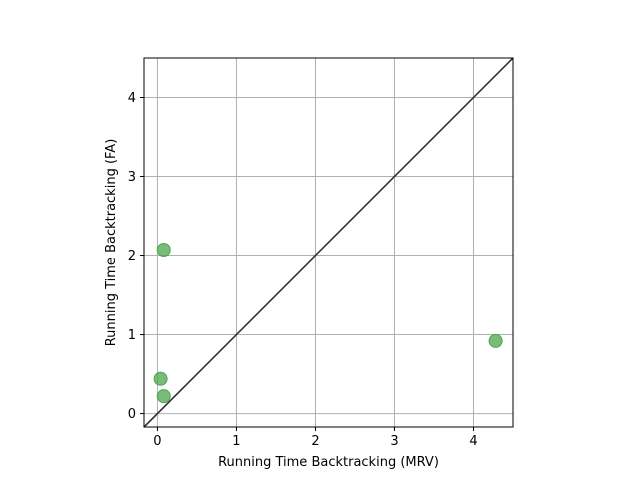 The width and height of the screenshot is (640, 480). Describe the element at coordinates (157, 441) in the screenshot. I see `x-tick-label: 0` at that location.